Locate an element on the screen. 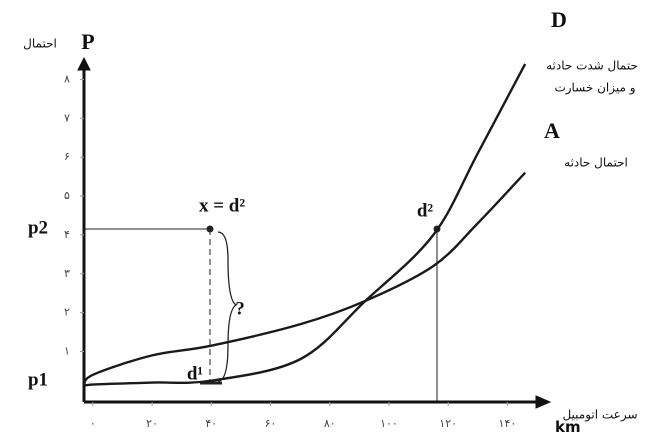 The image size is (657, 434). annotation: d¹ is located at coordinates (195, 373).